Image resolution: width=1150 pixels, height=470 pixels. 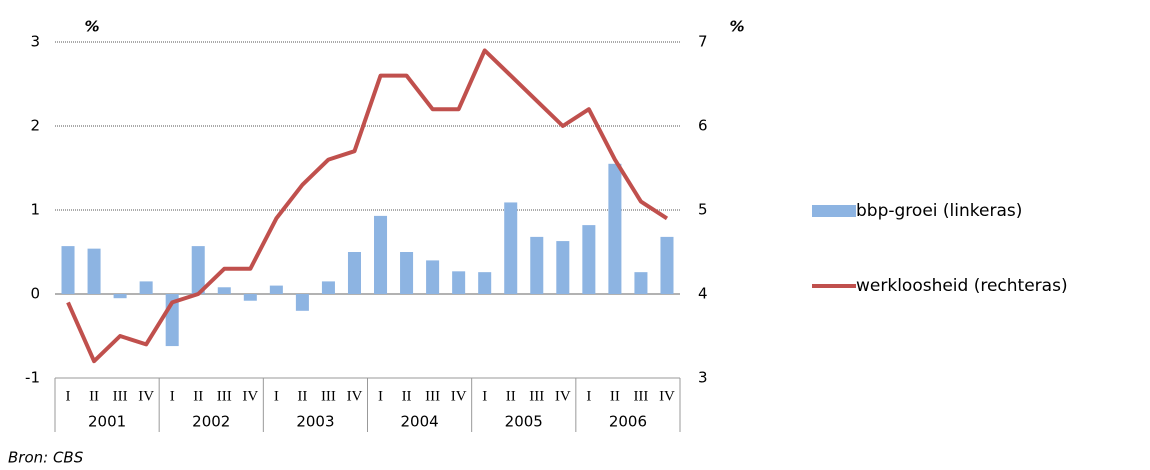 What do you see at coordinates (315, 422) in the screenshot?
I see `x-group-label: 2003` at bounding box center [315, 422].